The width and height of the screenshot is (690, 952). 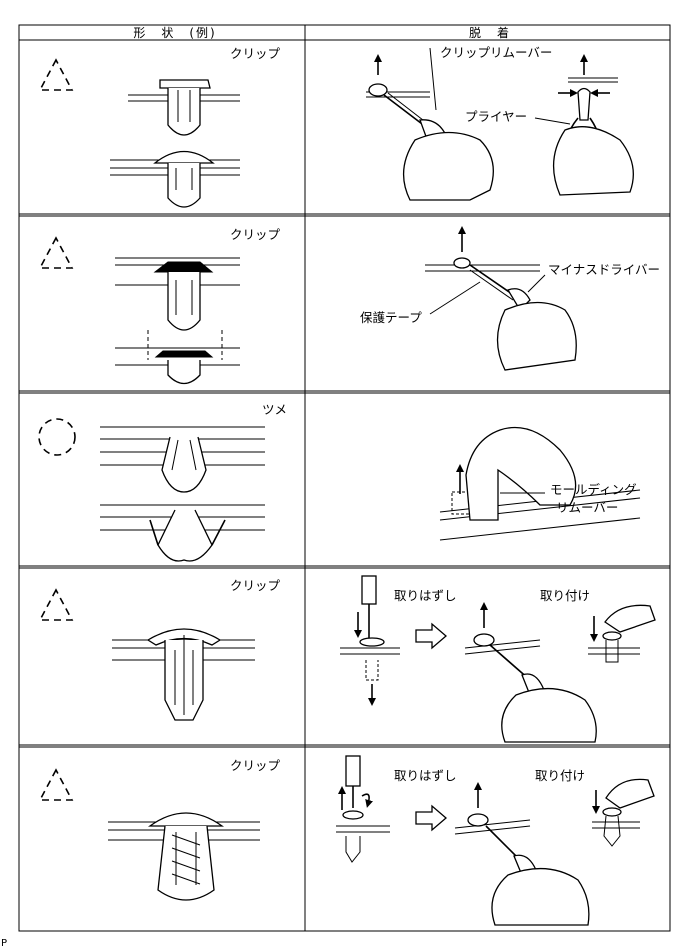 What do you see at coordinates (604, 269) in the screenshot?
I see `callout-screwdriver: マイナスドライバー` at bounding box center [604, 269].